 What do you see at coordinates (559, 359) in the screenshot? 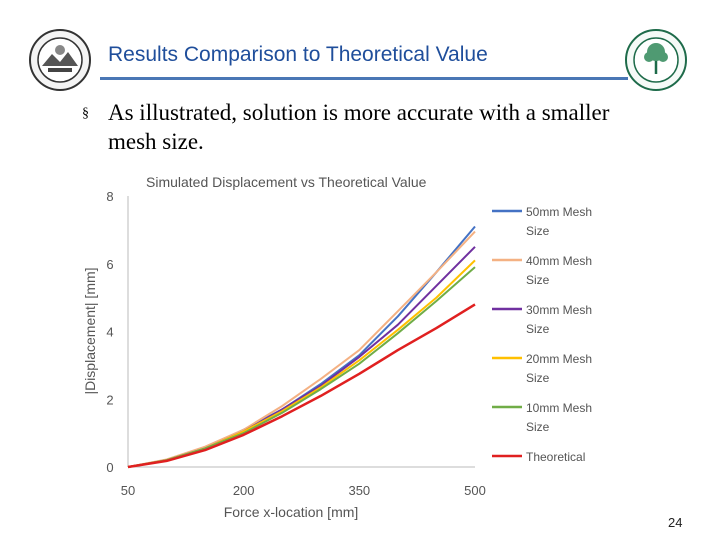
I see `legend-label: 20mm Mesh` at bounding box center [559, 359].